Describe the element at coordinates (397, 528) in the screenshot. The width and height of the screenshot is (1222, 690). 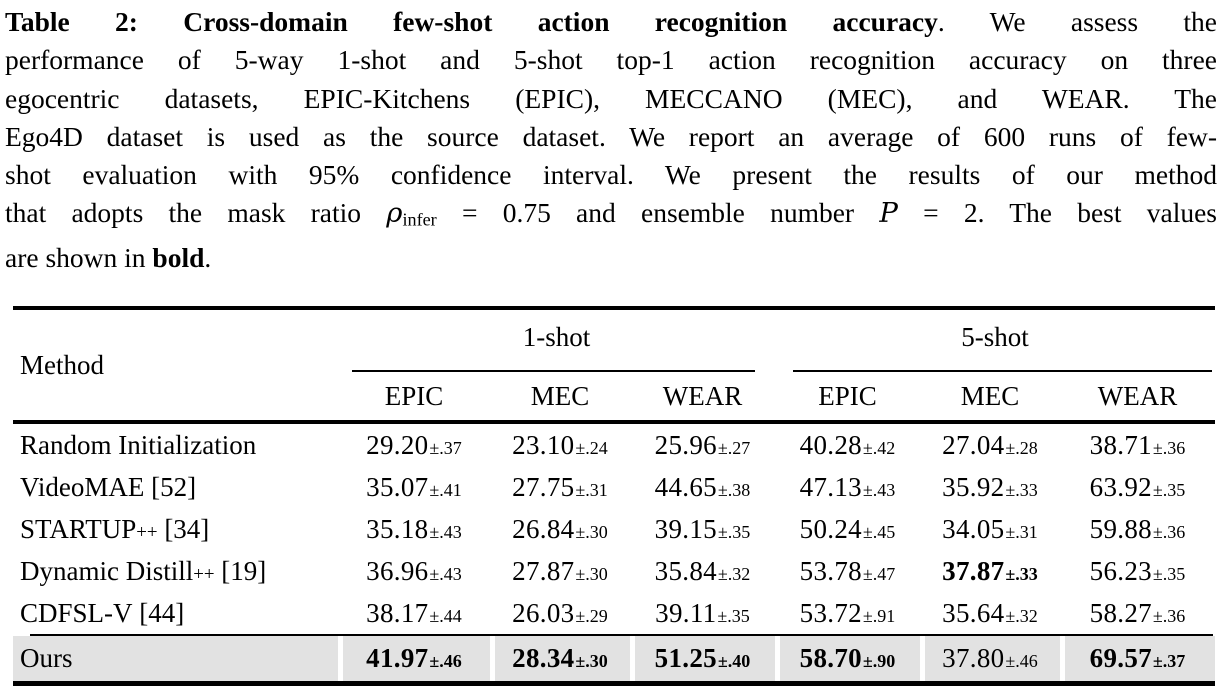
I see `accuracy-value: 35.18` at that location.